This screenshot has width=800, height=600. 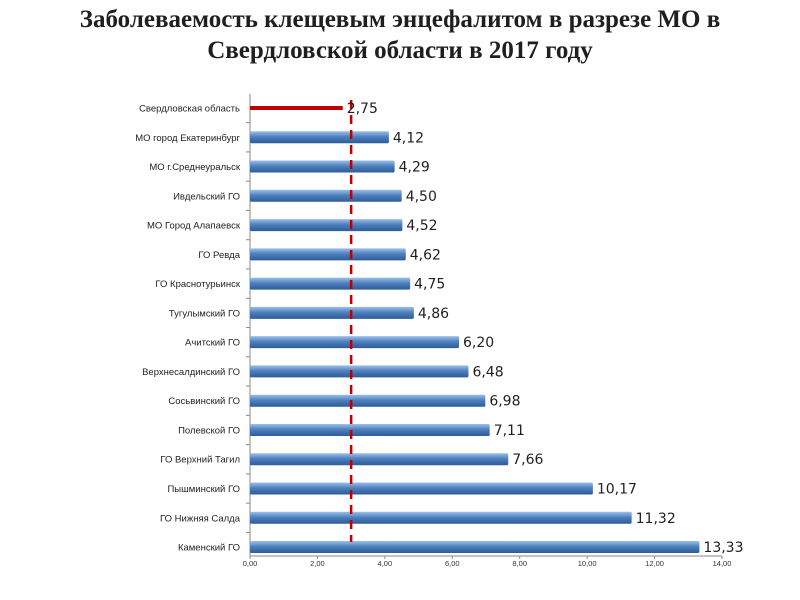 I want to click on category-label: Сосьвинский ГО, so click(x=204, y=401).